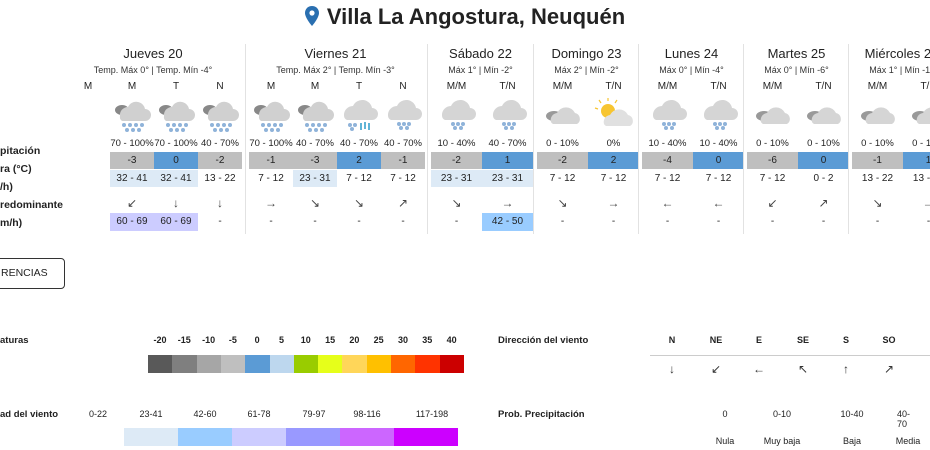 Image resolution: width=930 pixels, height=450 pixels. What do you see at coordinates (725, 414) in the screenshot?
I see `precip-range: 0` at bounding box center [725, 414].